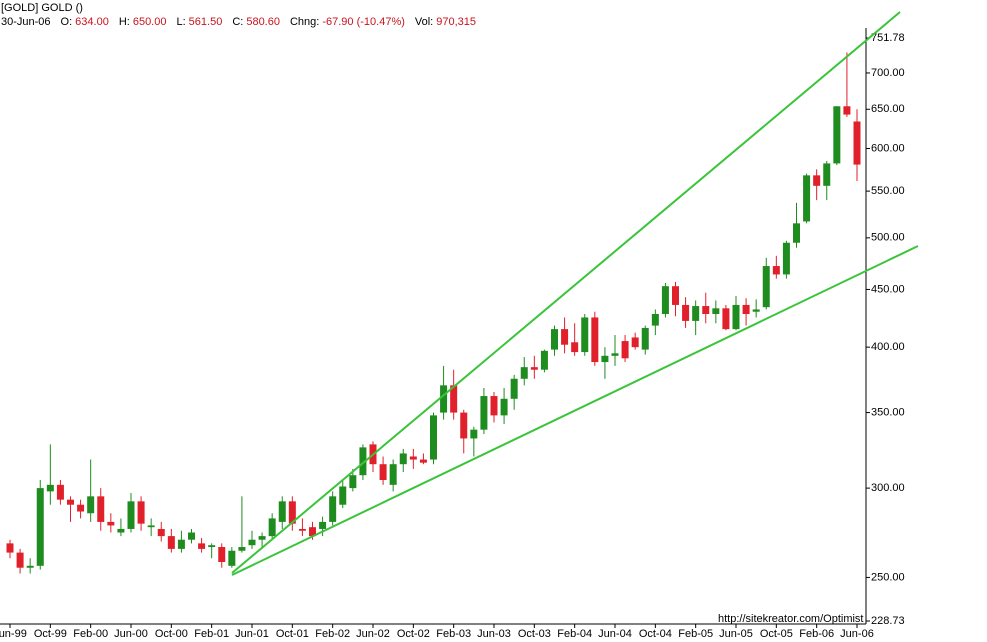 The height and width of the screenshot is (642, 987). Describe the element at coordinates (888, 238) in the screenshot. I see `y-tick-label: 500.00` at that location.